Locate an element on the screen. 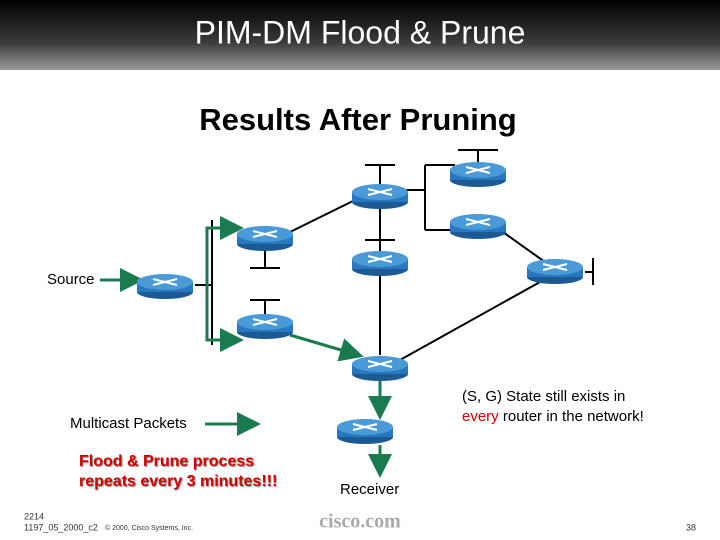 The image size is (720, 540). footer-code: 2214 is located at coordinates (34, 516).